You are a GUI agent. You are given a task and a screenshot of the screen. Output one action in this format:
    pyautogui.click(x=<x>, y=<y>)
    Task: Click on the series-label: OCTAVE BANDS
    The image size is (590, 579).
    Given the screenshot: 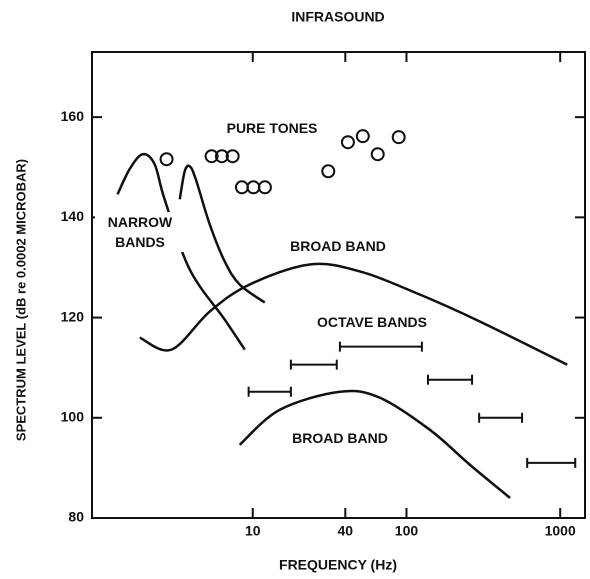 What is the action you would take?
    pyautogui.click(x=372, y=322)
    